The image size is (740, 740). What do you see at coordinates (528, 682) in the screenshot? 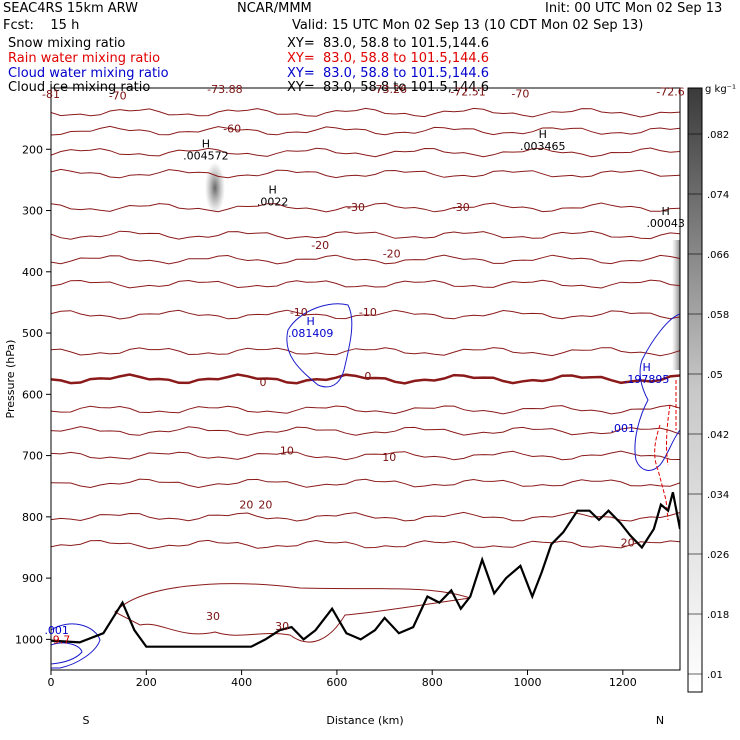
I see `x-tick-label: 1000` at bounding box center [528, 682].